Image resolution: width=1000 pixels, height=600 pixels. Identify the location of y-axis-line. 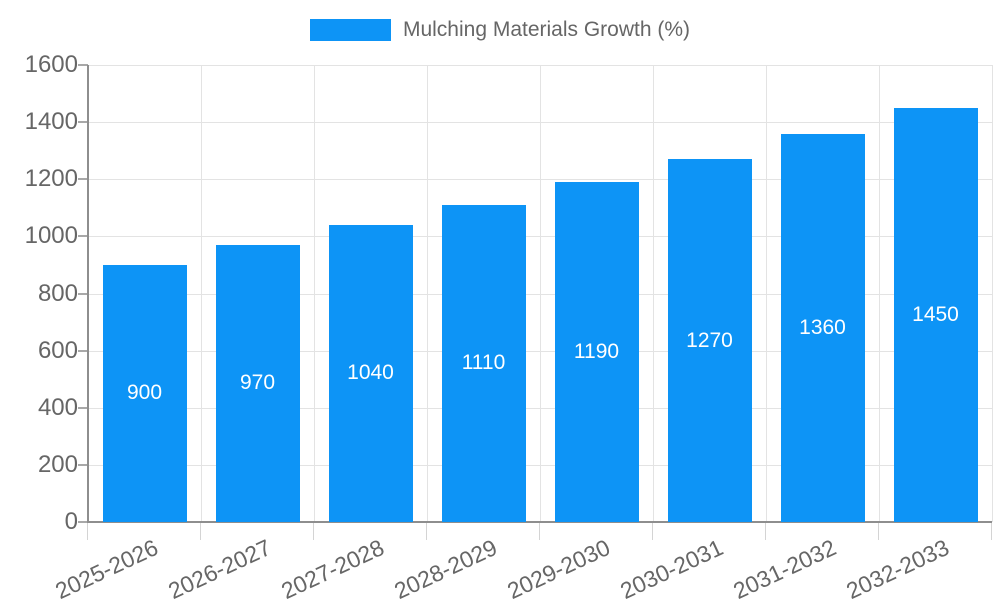
(88, 293).